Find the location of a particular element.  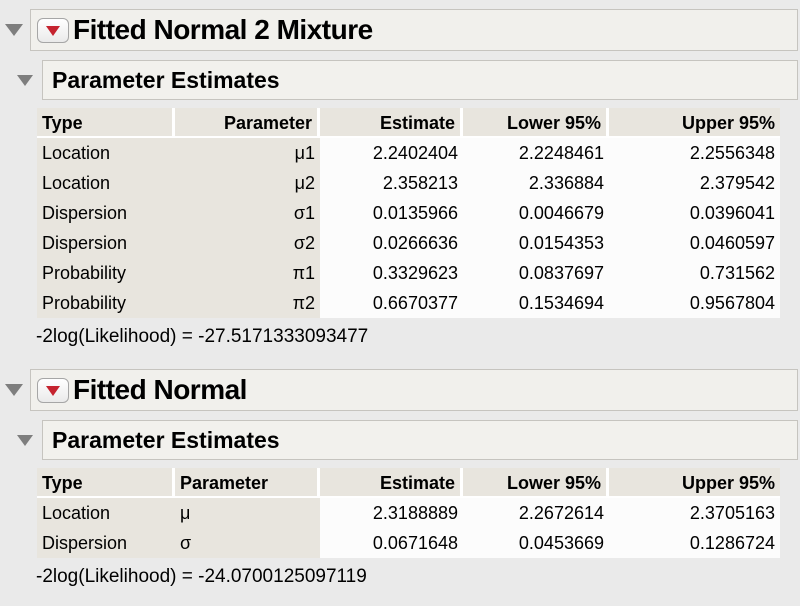

cell-parameter: μ2 is located at coordinates (247, 183).